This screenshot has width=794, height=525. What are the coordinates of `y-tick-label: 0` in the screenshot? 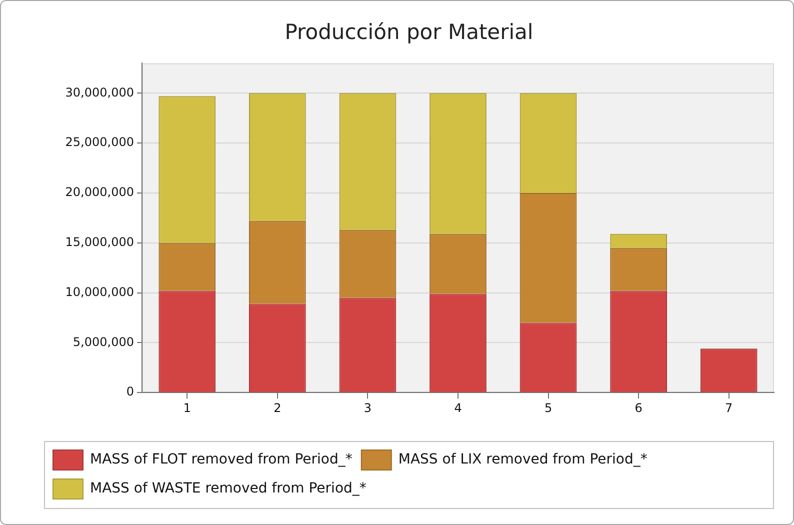 It's located at (130, 391).